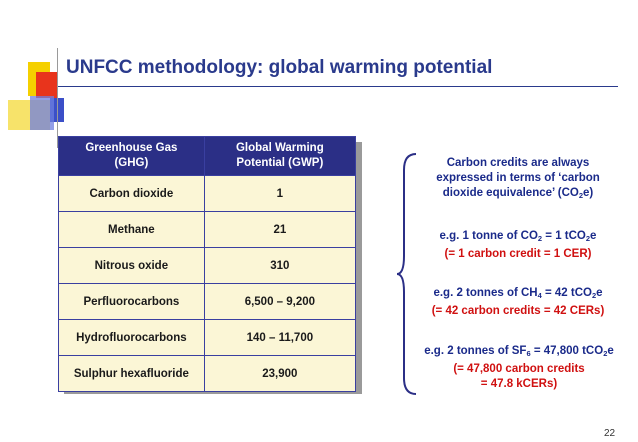 The width and height of the screenshot is (638, 442). Describe the element at coordinates (519, 351) in the screenshot. I see `example-sf6: e.g. 2 tonnes of SF6 = 47,800 tCO2e` at that location.